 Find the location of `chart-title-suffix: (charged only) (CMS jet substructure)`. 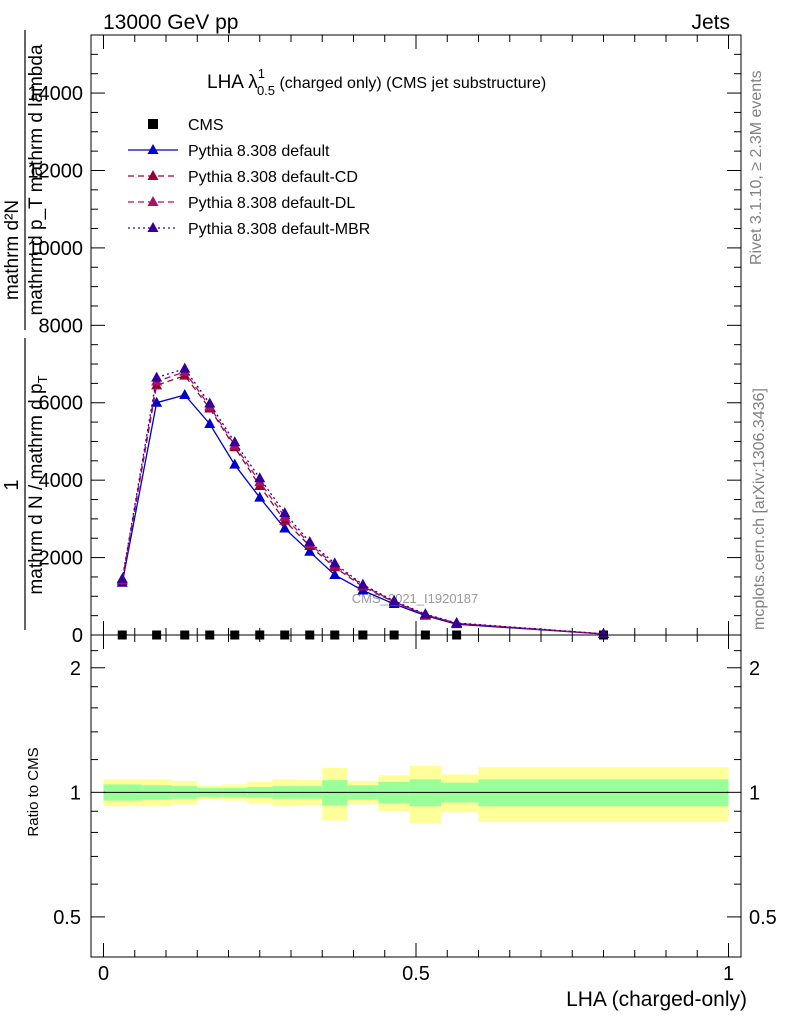

chart-title-suffix: (charged only) (CMS jet substructure) is located at coordinates (410, 83).